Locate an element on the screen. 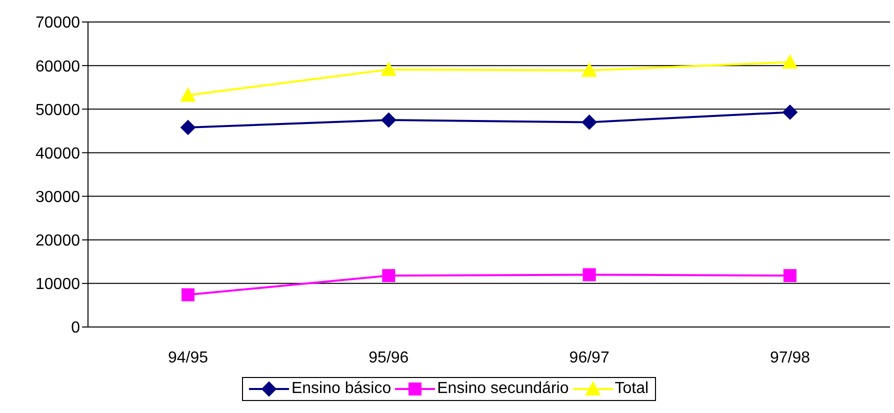 The image size is (894, 413). y-tick-label: 20000 is located at coordinates (58, 241).